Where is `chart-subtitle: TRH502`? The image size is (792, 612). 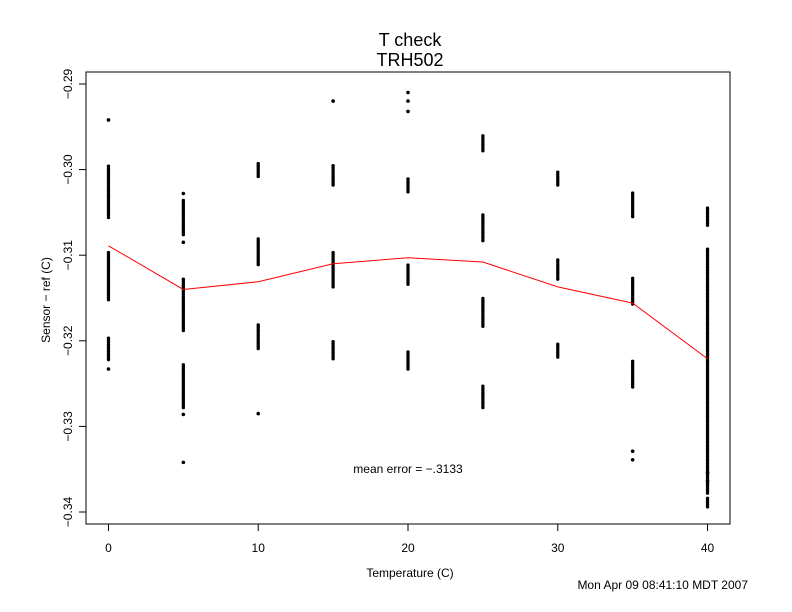
chart-subtitle: TRH502 is located at coordinates (409, 60).